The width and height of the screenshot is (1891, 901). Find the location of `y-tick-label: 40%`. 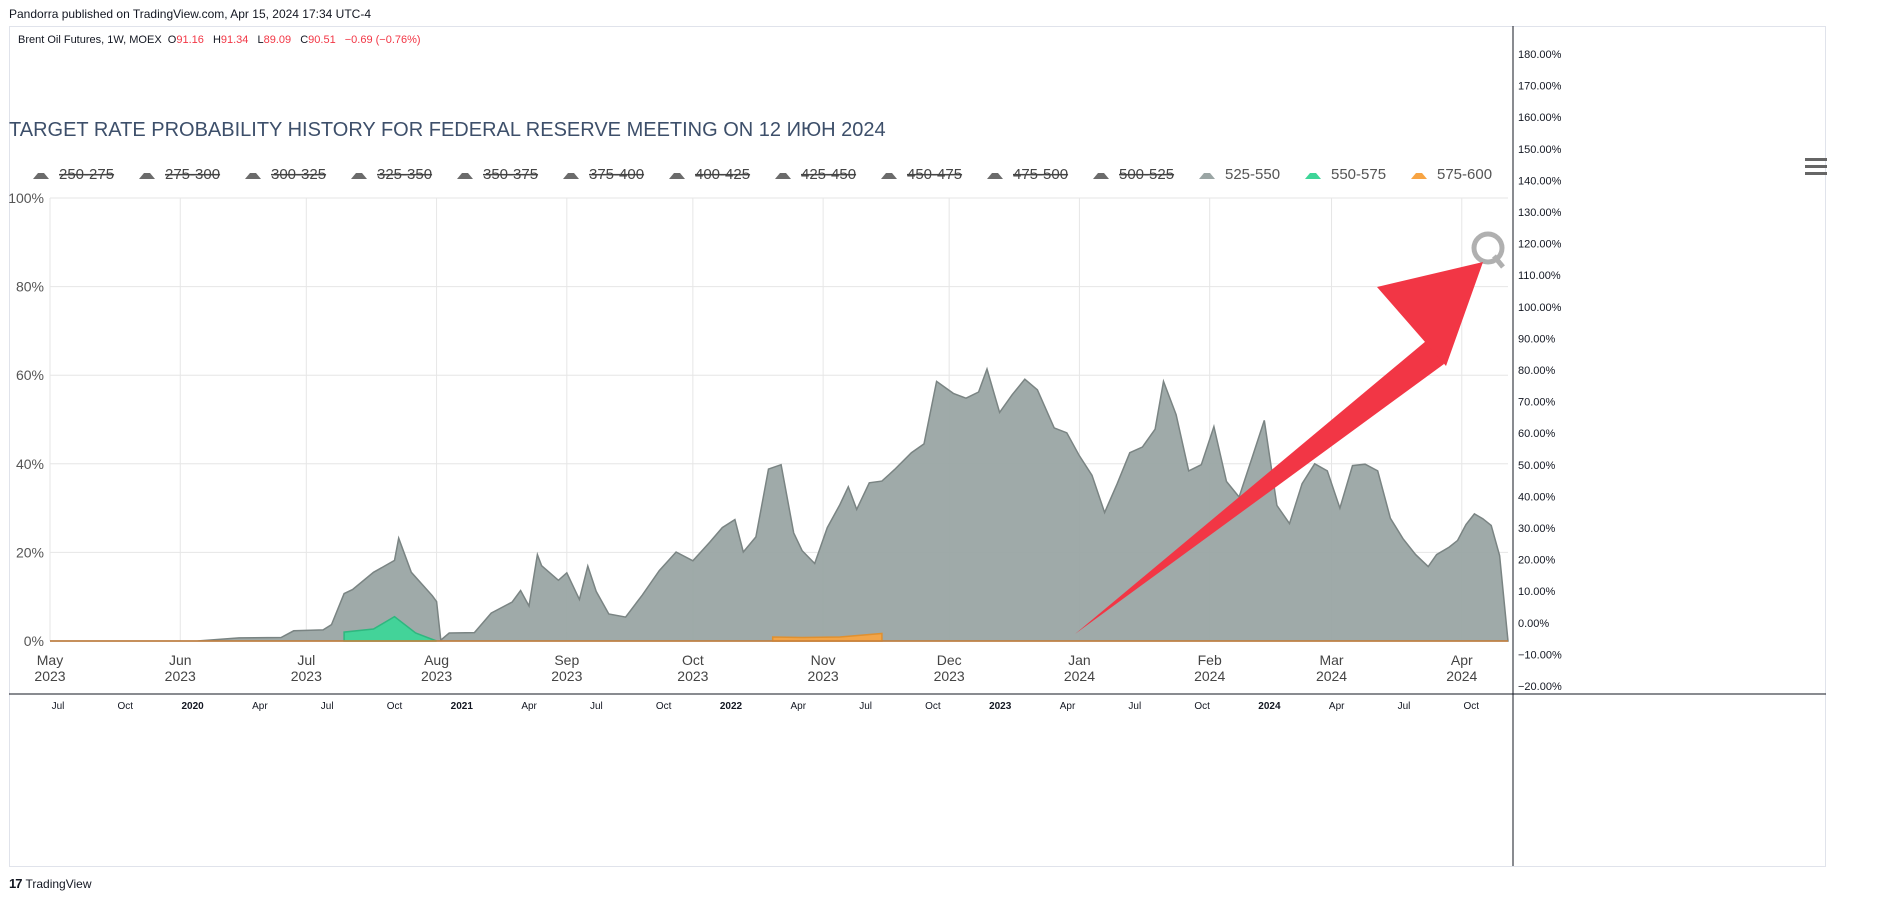

y-tick-label: 40% is located at coordinates (30, 464).